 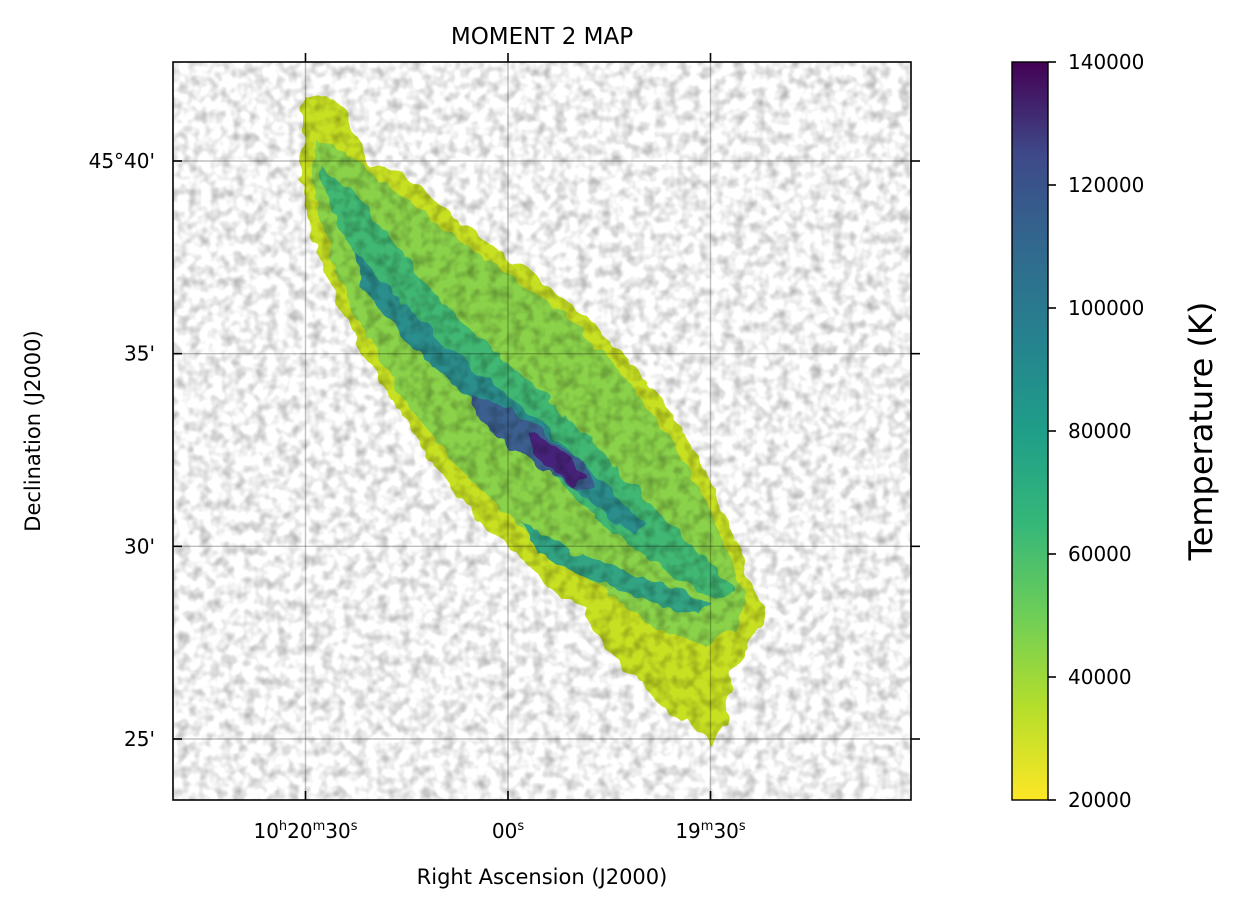 I want to click on x-tick-value: 20, so click(x=299, y=831).